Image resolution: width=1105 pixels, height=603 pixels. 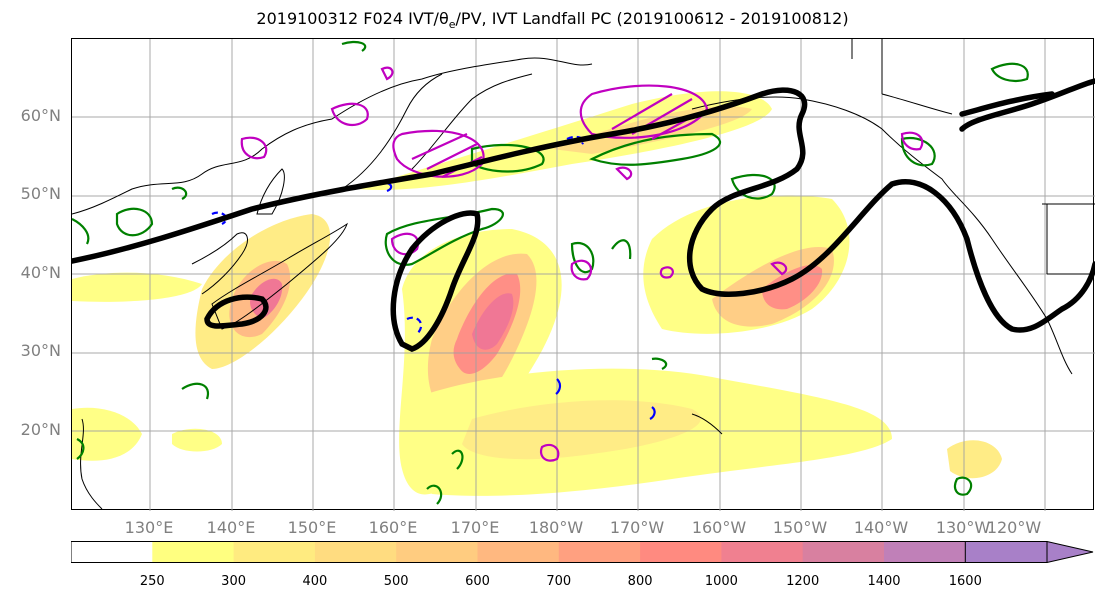 What do you see at coordinates (475, 527) in the screenshot?
I see `lon-label-170e: 170°E` at bounding box center [475, 527].